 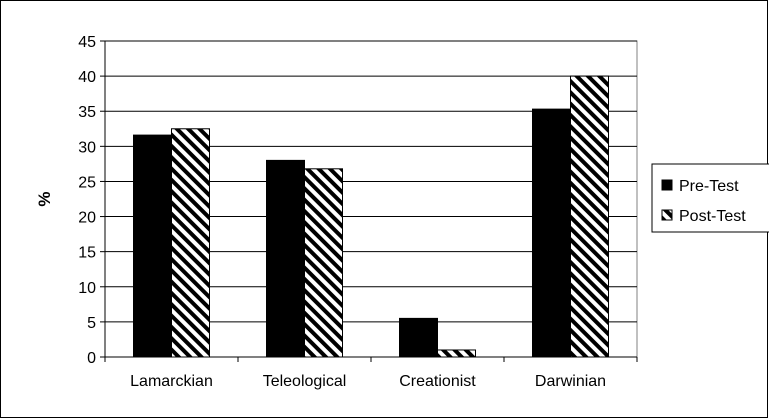 I want to click on bar-pre-test-darwinian, so click(x=551, y=233).